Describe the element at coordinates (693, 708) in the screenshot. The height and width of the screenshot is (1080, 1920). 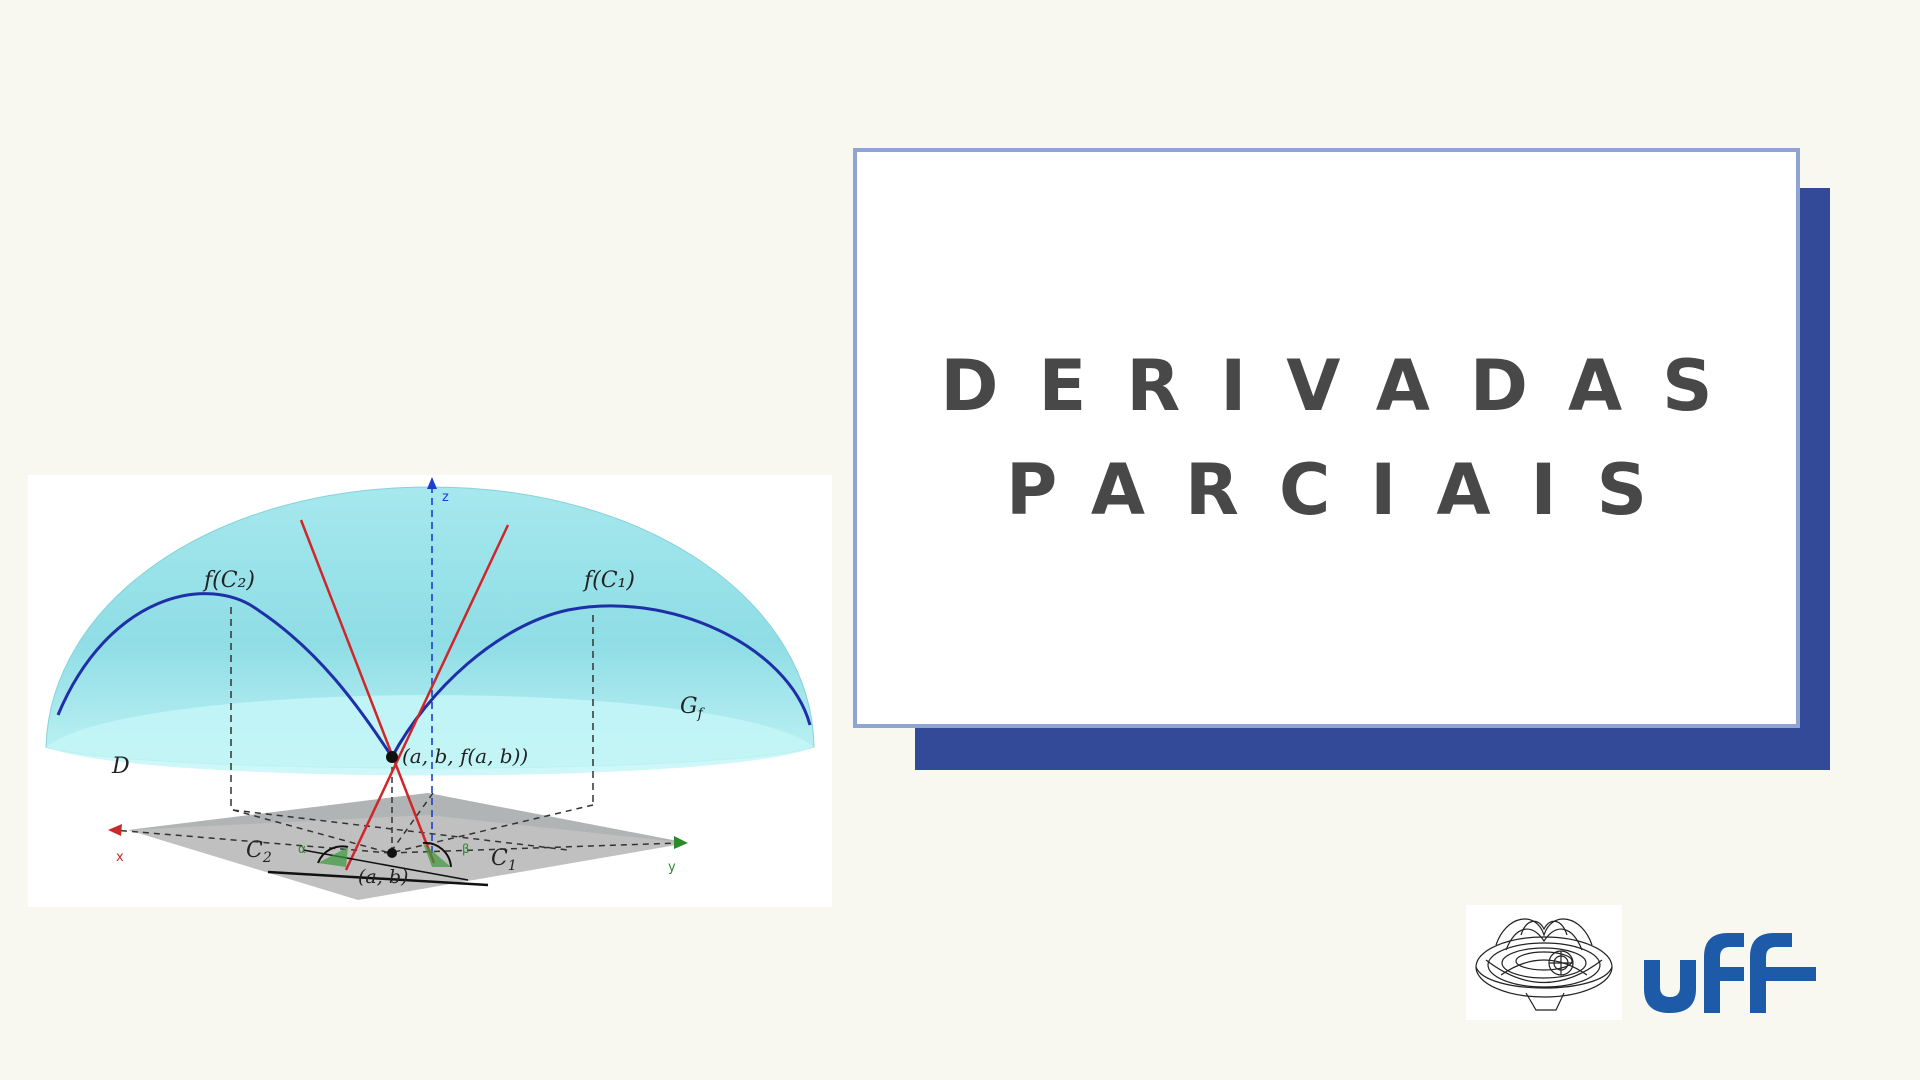
I see `label-gf: Gf` at that location.